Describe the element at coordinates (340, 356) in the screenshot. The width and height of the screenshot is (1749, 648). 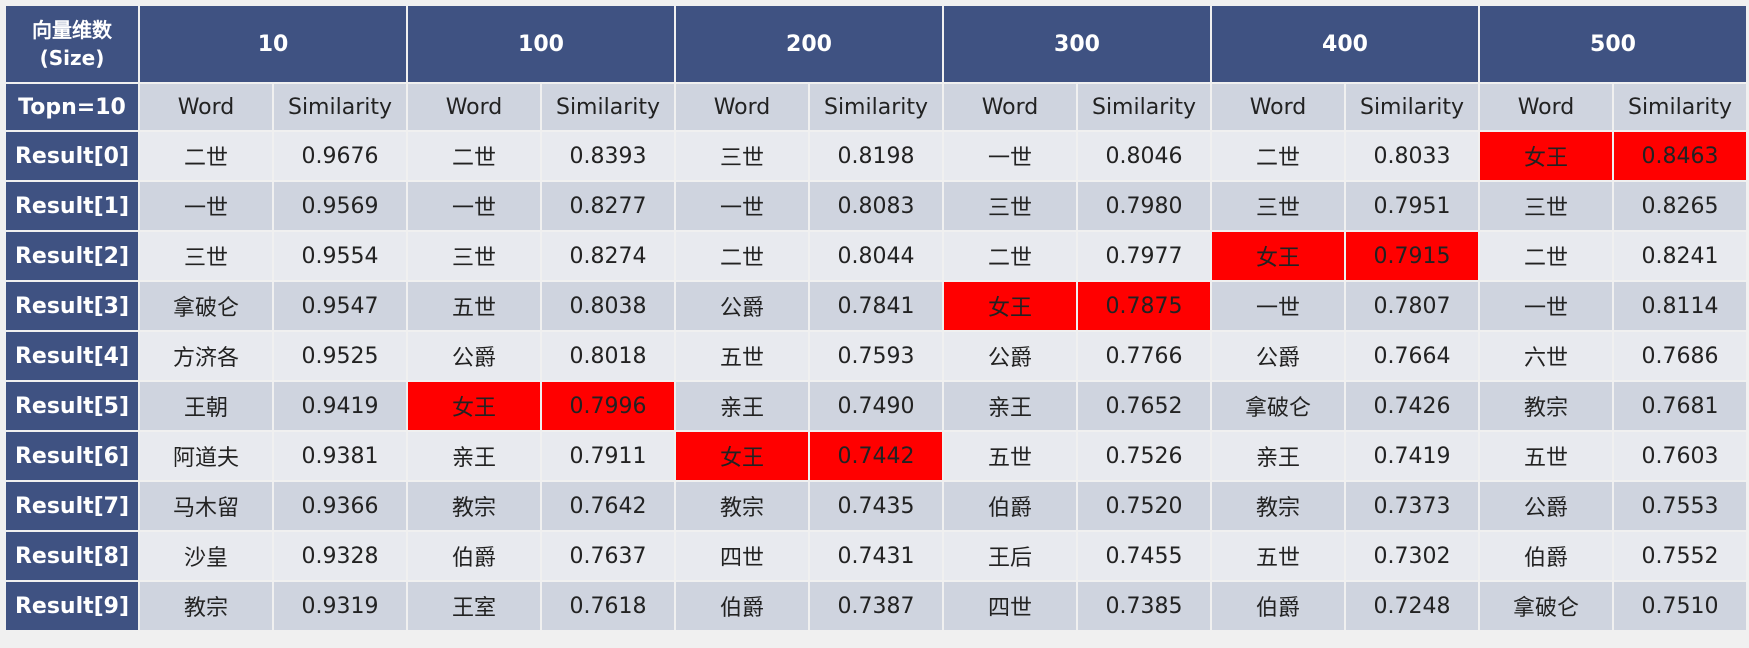
I see `similarity-cell: 0.9525` at that location.